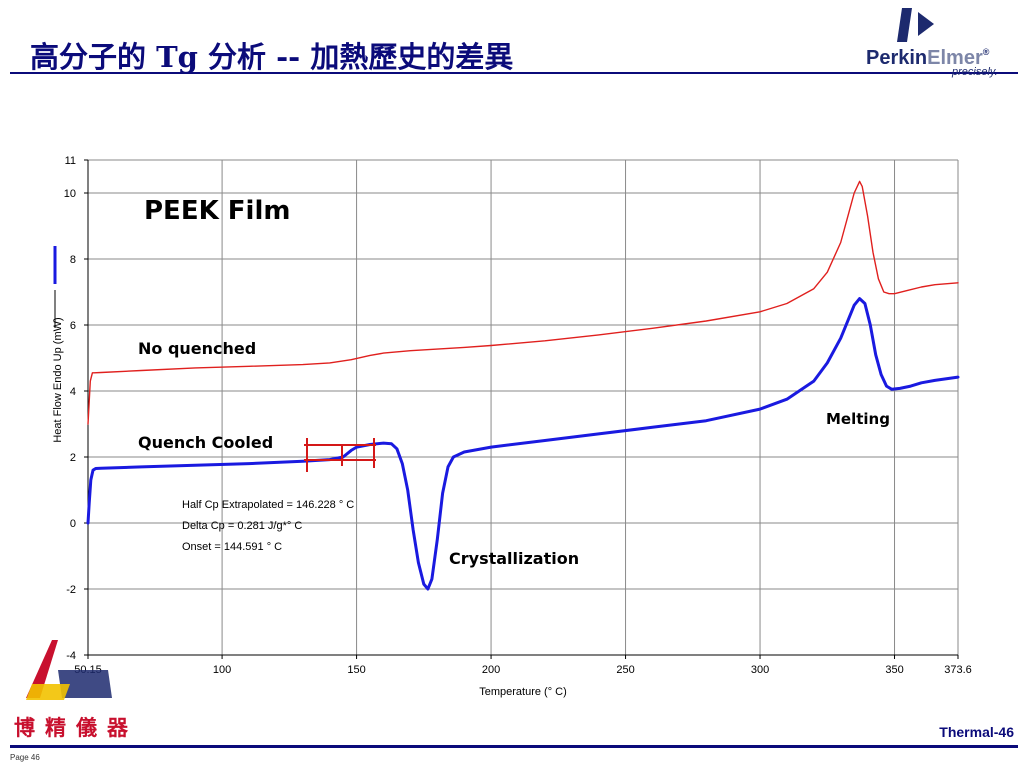  I want to click on slide-title: 高分子的 Tg 分析 -- 加熱歷史的差異, so click(272, 57).